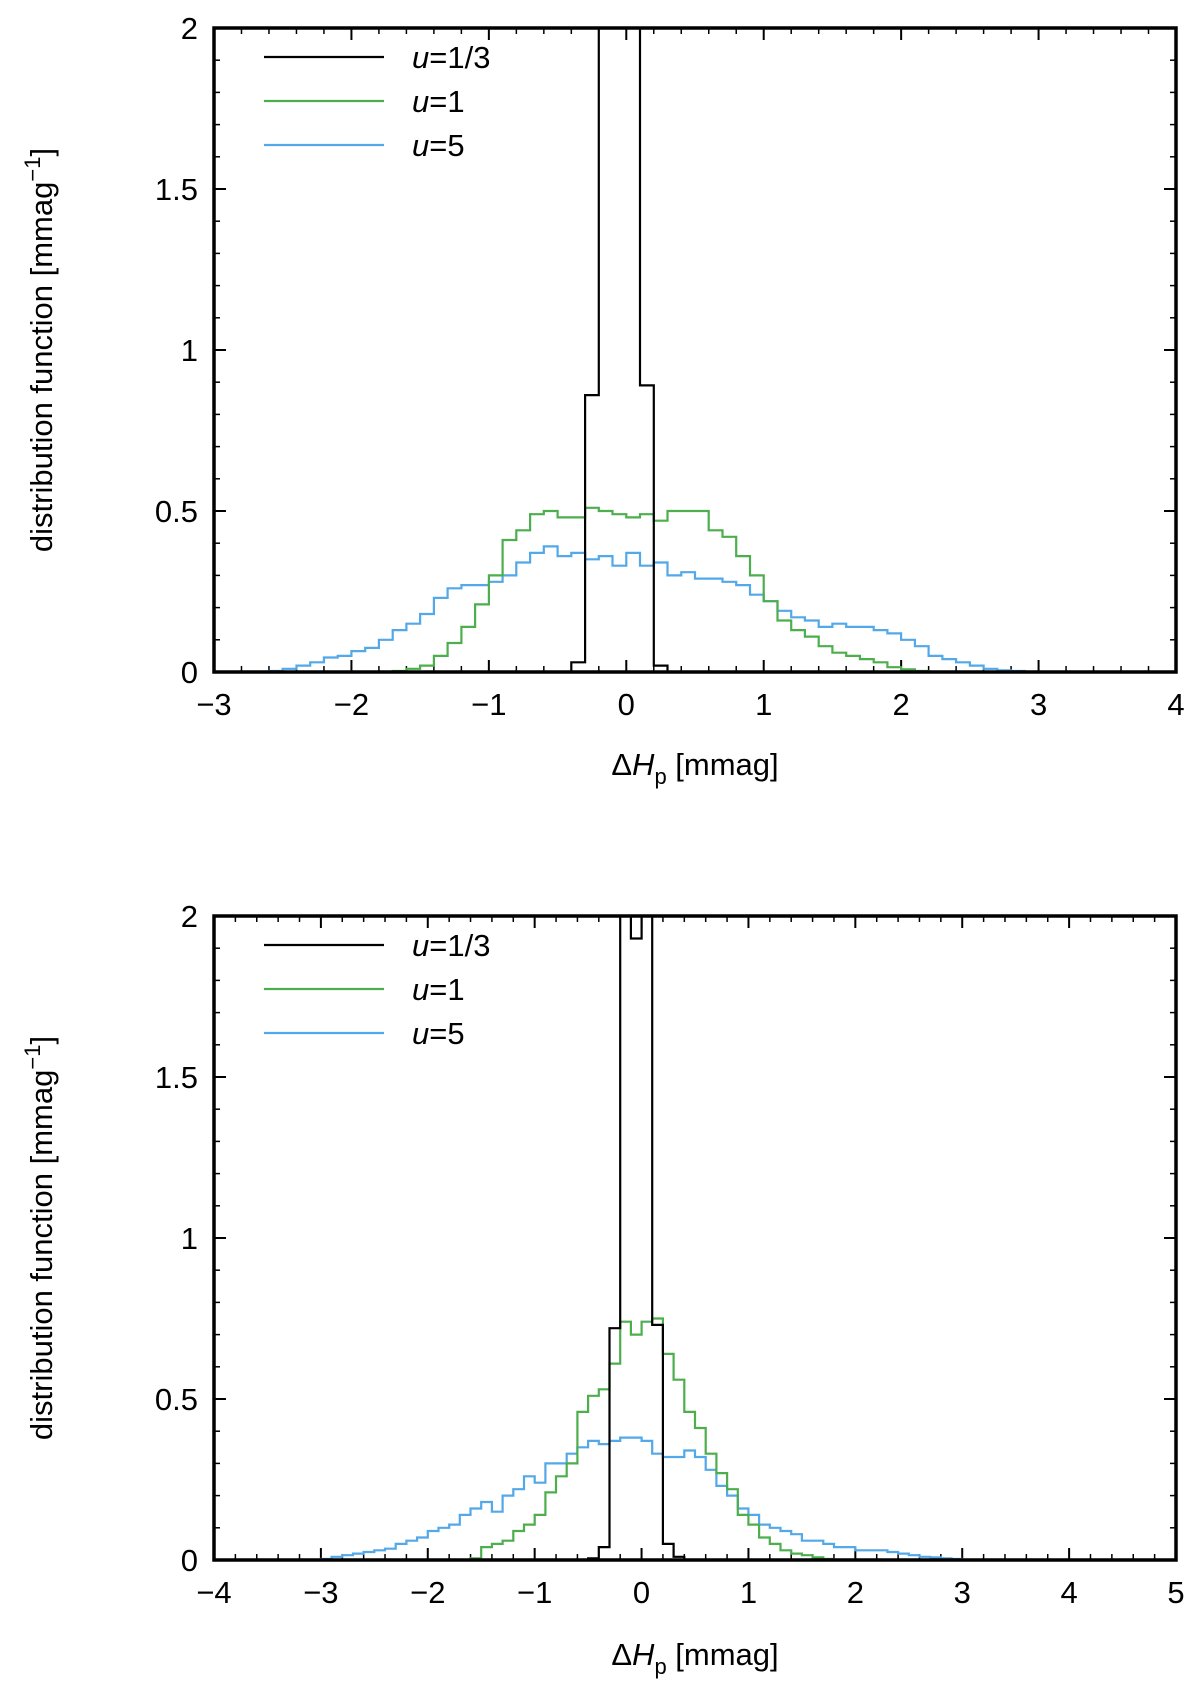 Image resolution: width=1200 pixels, height=1701 pixels. I want to click on x-tick-label: 5, so click(1175, 1592).